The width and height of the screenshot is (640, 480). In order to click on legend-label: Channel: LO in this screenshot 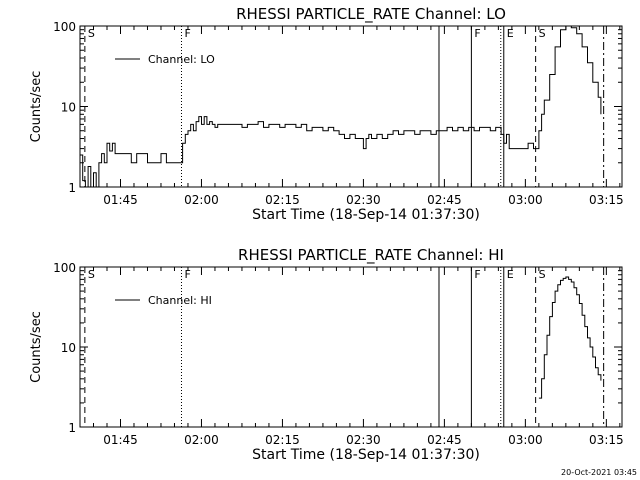, I will do `click(181, 59)`.